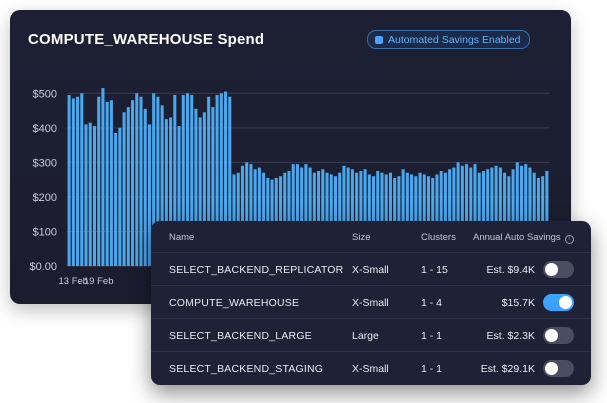 Image resolution: width=607 pixels, height=403 pixels. I want to click on header-clusters: Clusters, so click(438, 237).